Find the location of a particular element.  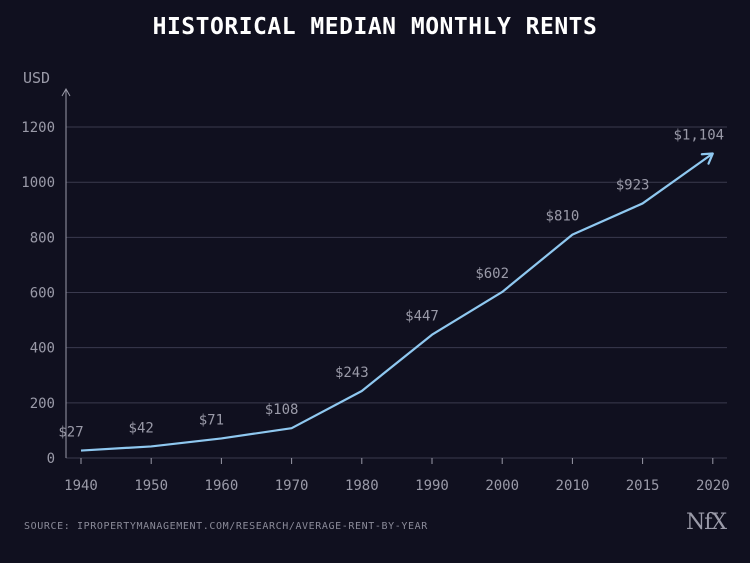

x-tick-labels: 1940 1950 1960 1970 1980 1990 2000 2010 2015 2020 is located at coordinates (397, 486).